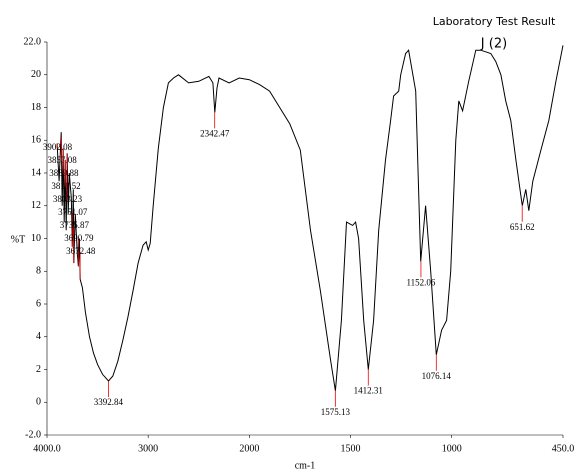  What do you see at coordinates (215, 133) in the screenshot?
I see `peak-label: 2342.47` at bounding box center [215, 133].